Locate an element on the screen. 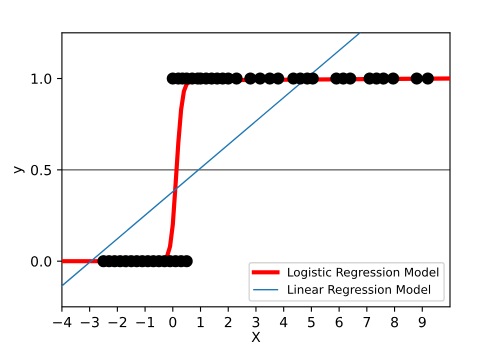 The height and width of the screenshot is (361, 480). x-tick-label: −2 is located at coordinates (117, 322).